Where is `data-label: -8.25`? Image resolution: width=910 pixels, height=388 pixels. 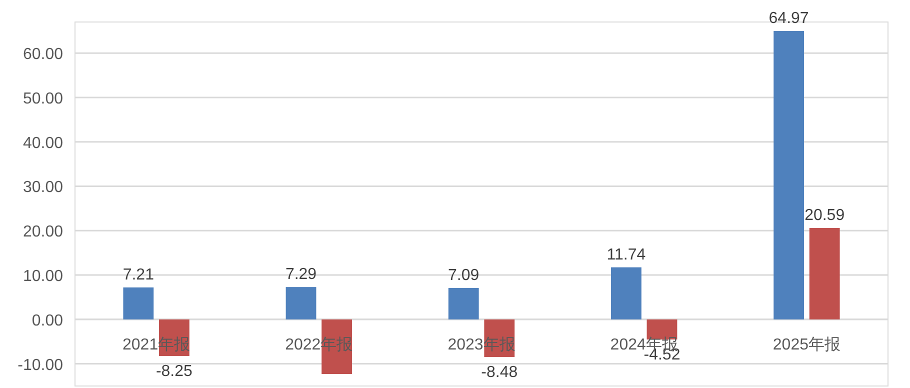 data-label: -8.25 is located at coordinates (174, 371).